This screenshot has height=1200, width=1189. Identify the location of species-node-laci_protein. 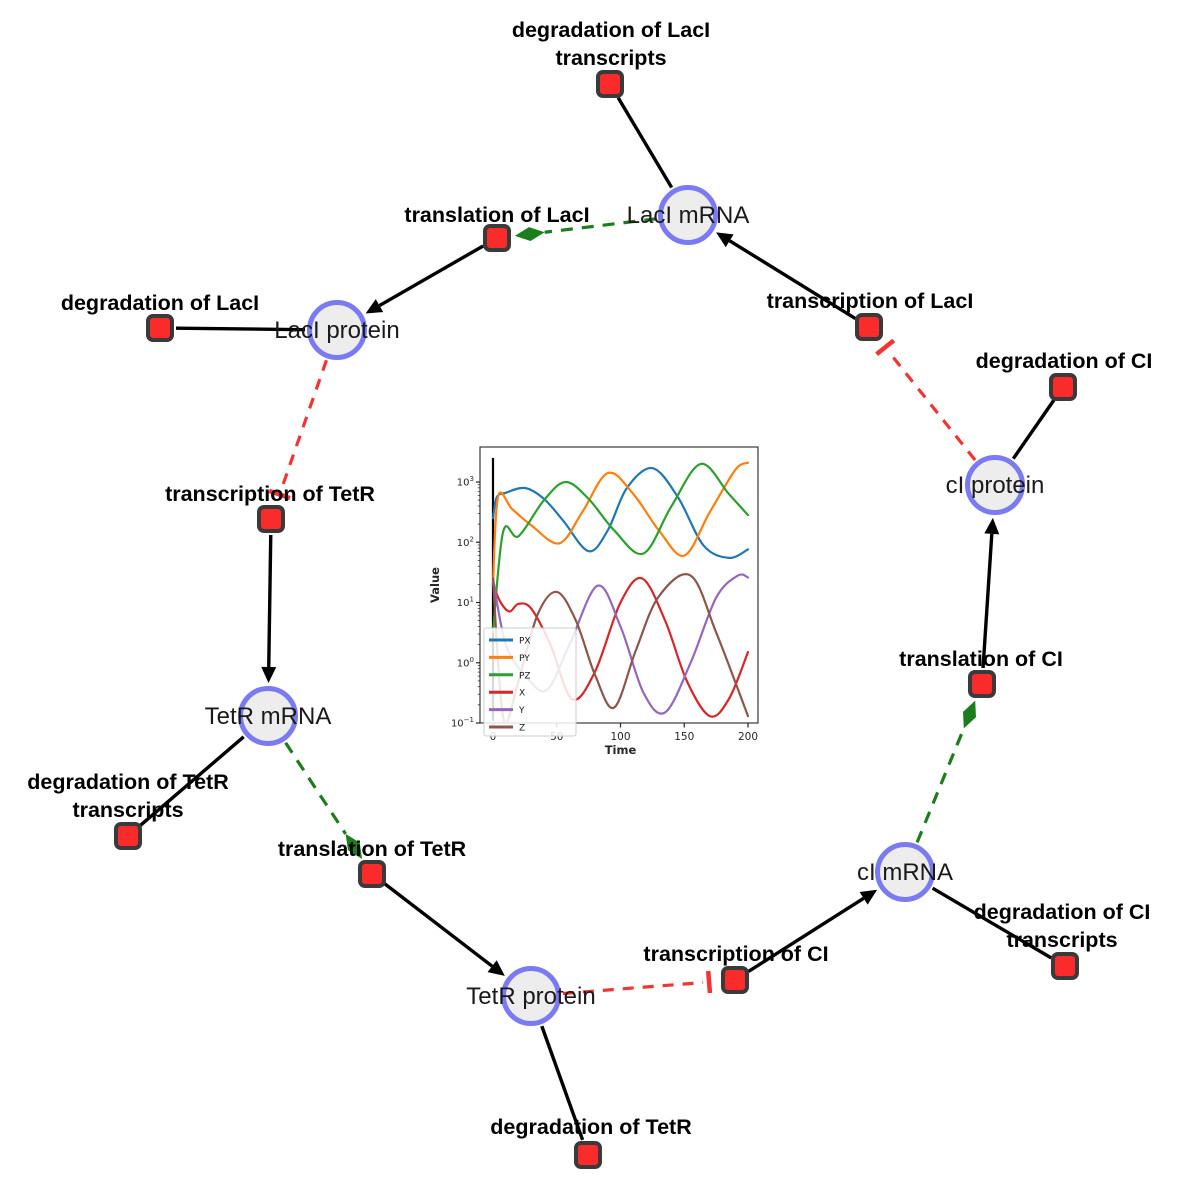
(337, 330).